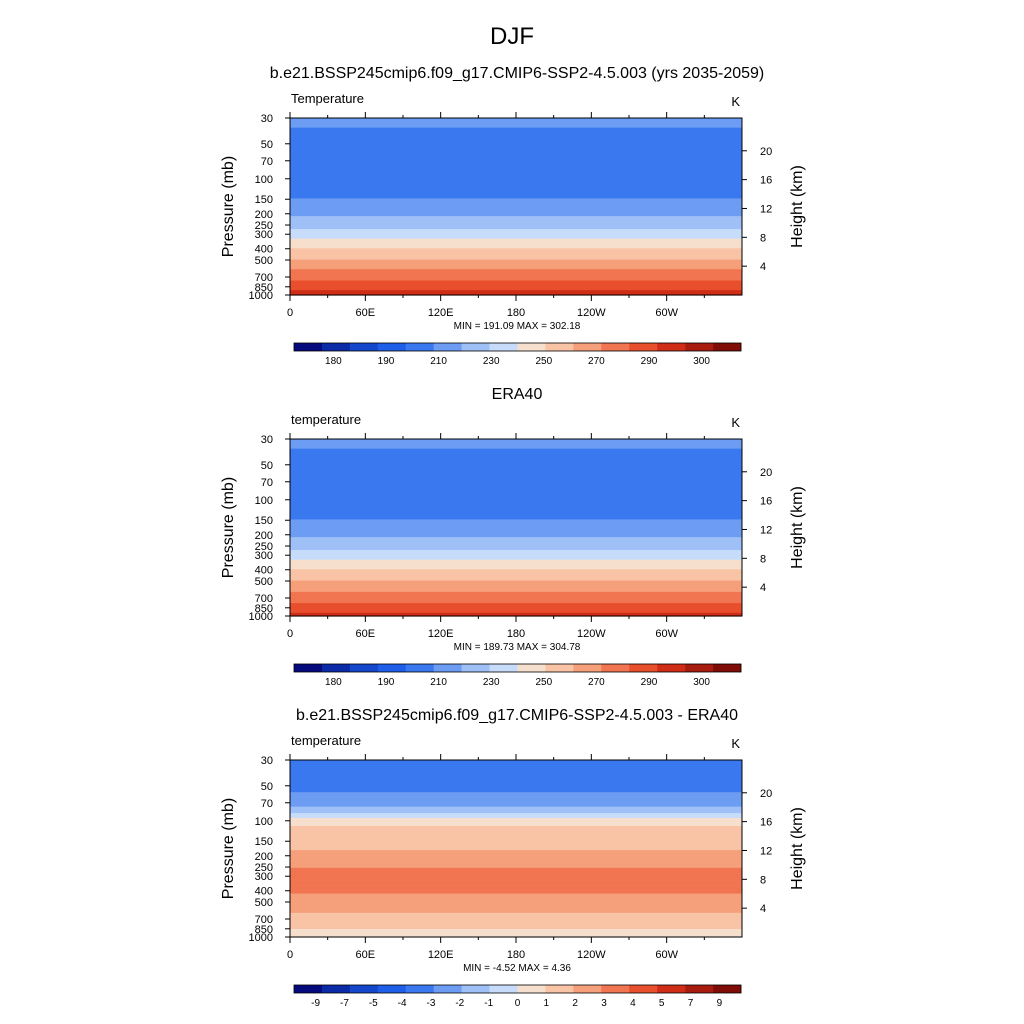  I want to click on y-tick-label: 1000, so click(261, 938).